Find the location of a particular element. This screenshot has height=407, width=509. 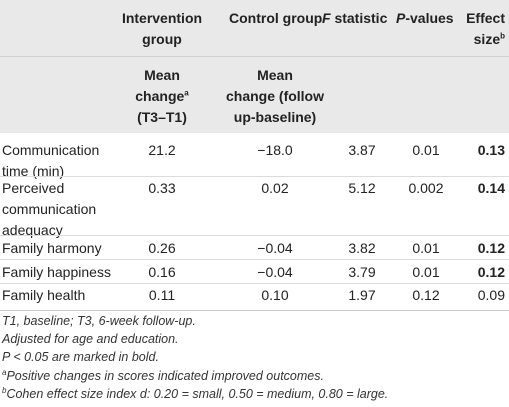

cell-intervention: 0.16 is located at coordinates (162, 272).